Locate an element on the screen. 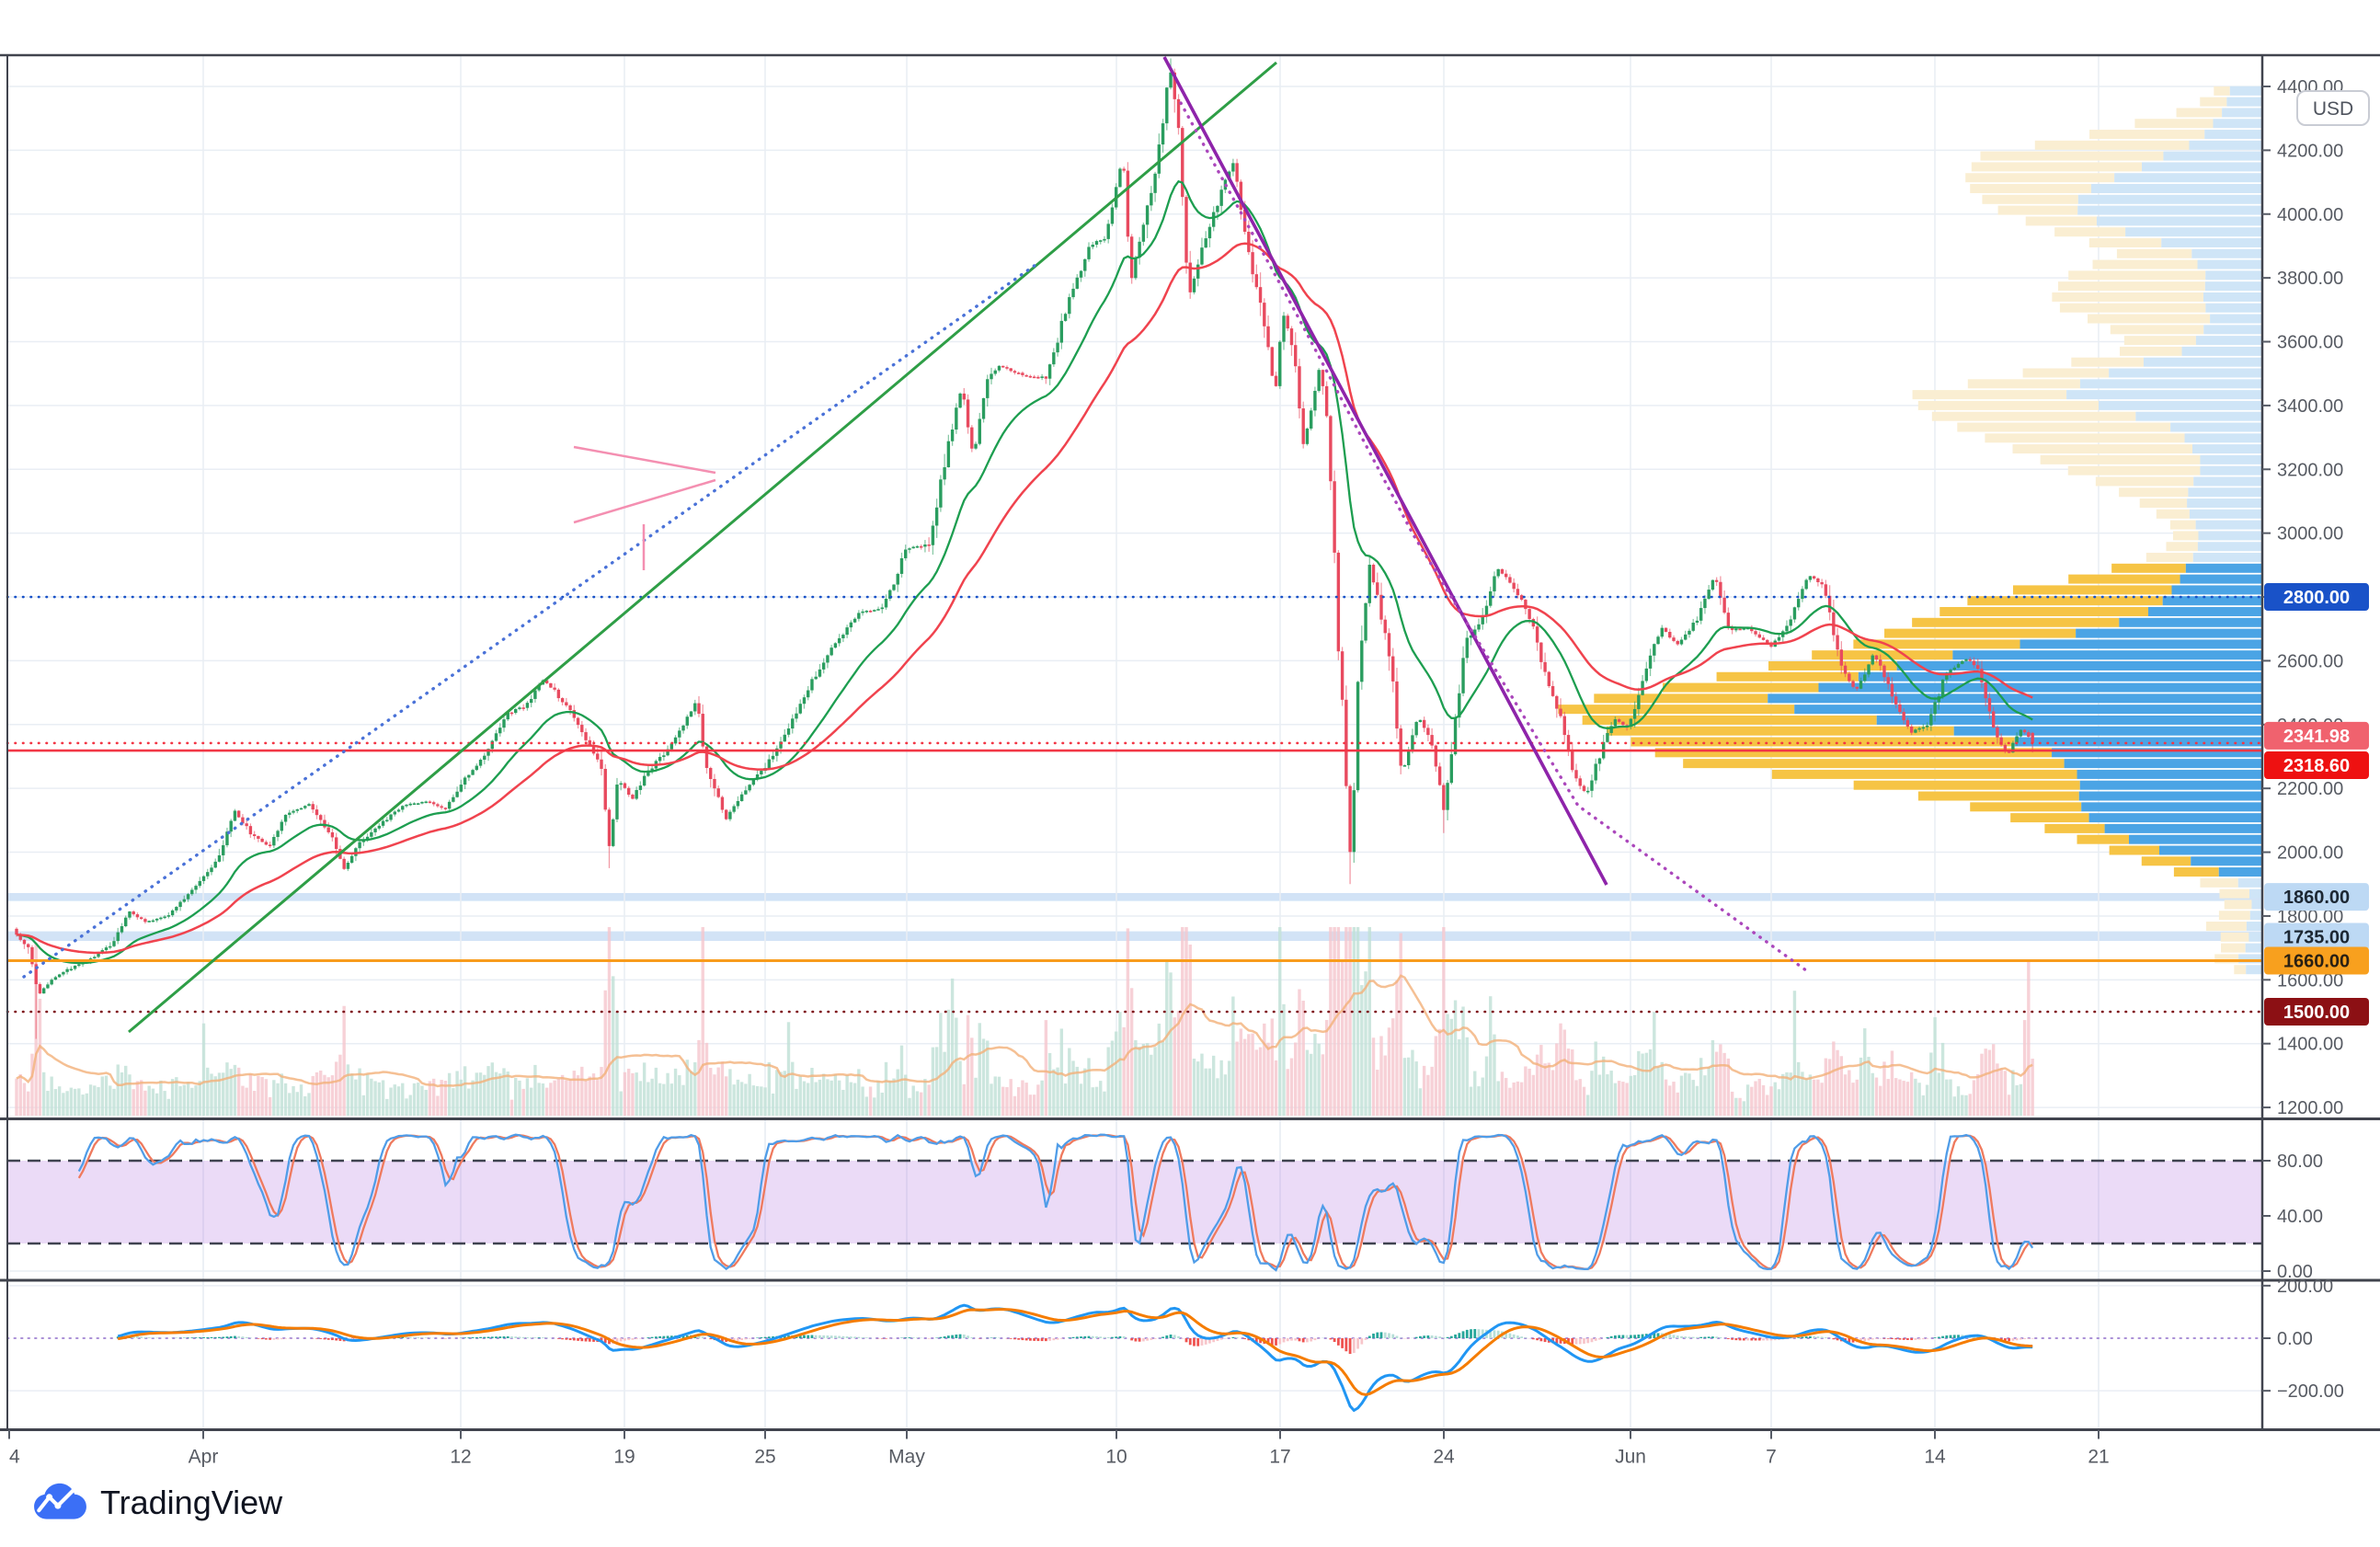 Image resolution: width=2380 pixels, height=1547 pixels. svg-text: 1200.00 is located at coordinates (2310, 1108).